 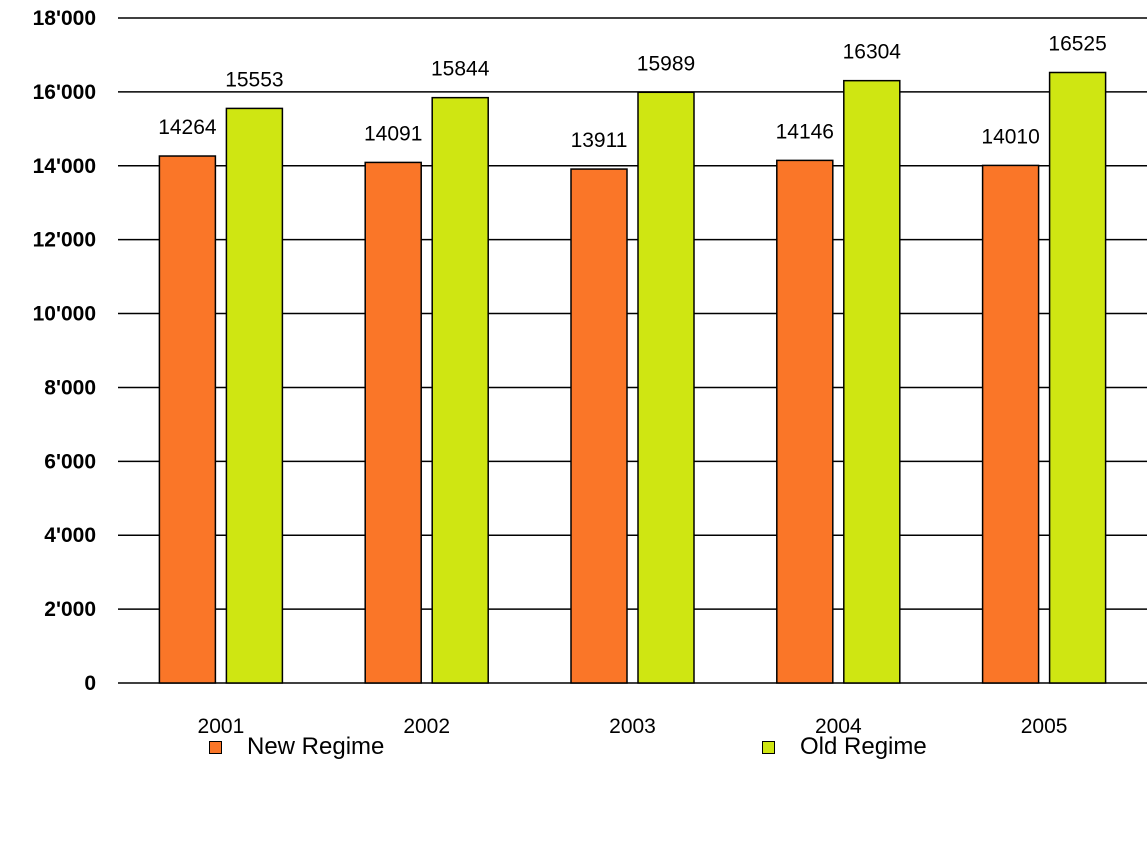 I want to click on data-label: 14091, so click(x=393, y=133).